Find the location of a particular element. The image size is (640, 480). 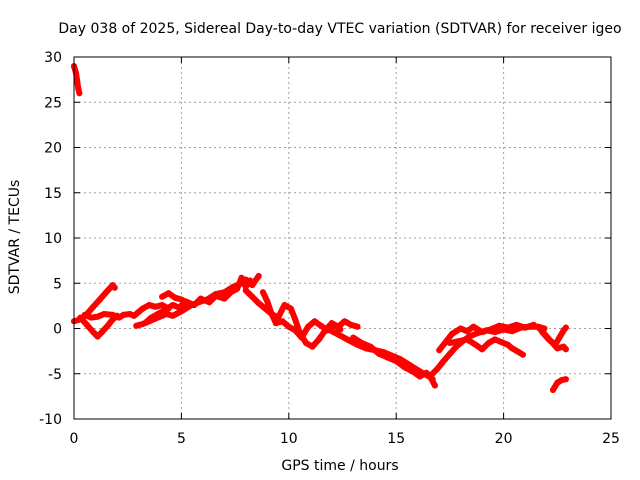

y-tick-label: 30 is located at coordinates (53, 58).